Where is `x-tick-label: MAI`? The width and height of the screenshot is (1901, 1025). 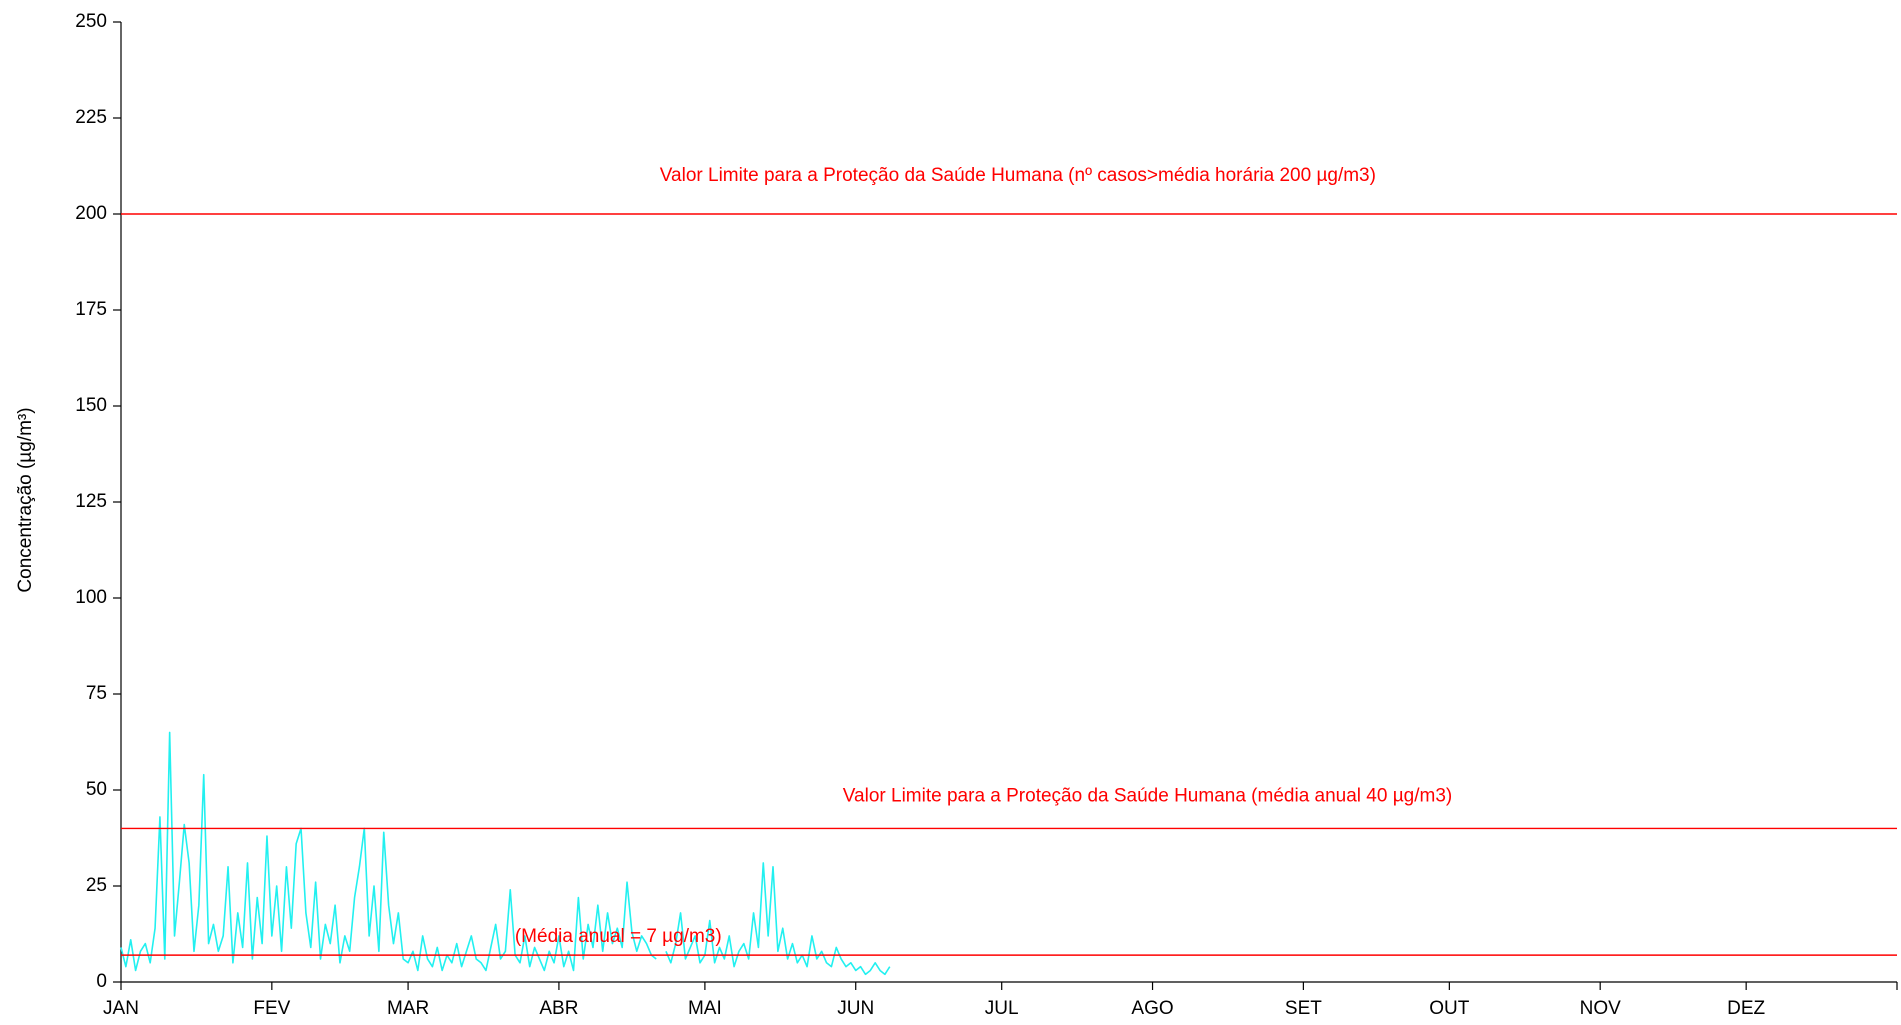 x-tick-label: MAI is located at coordinates (705, 1008).